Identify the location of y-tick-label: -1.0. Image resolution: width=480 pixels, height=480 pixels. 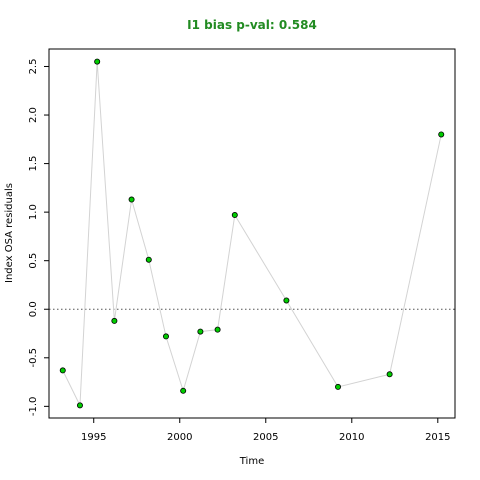
(33, 407).